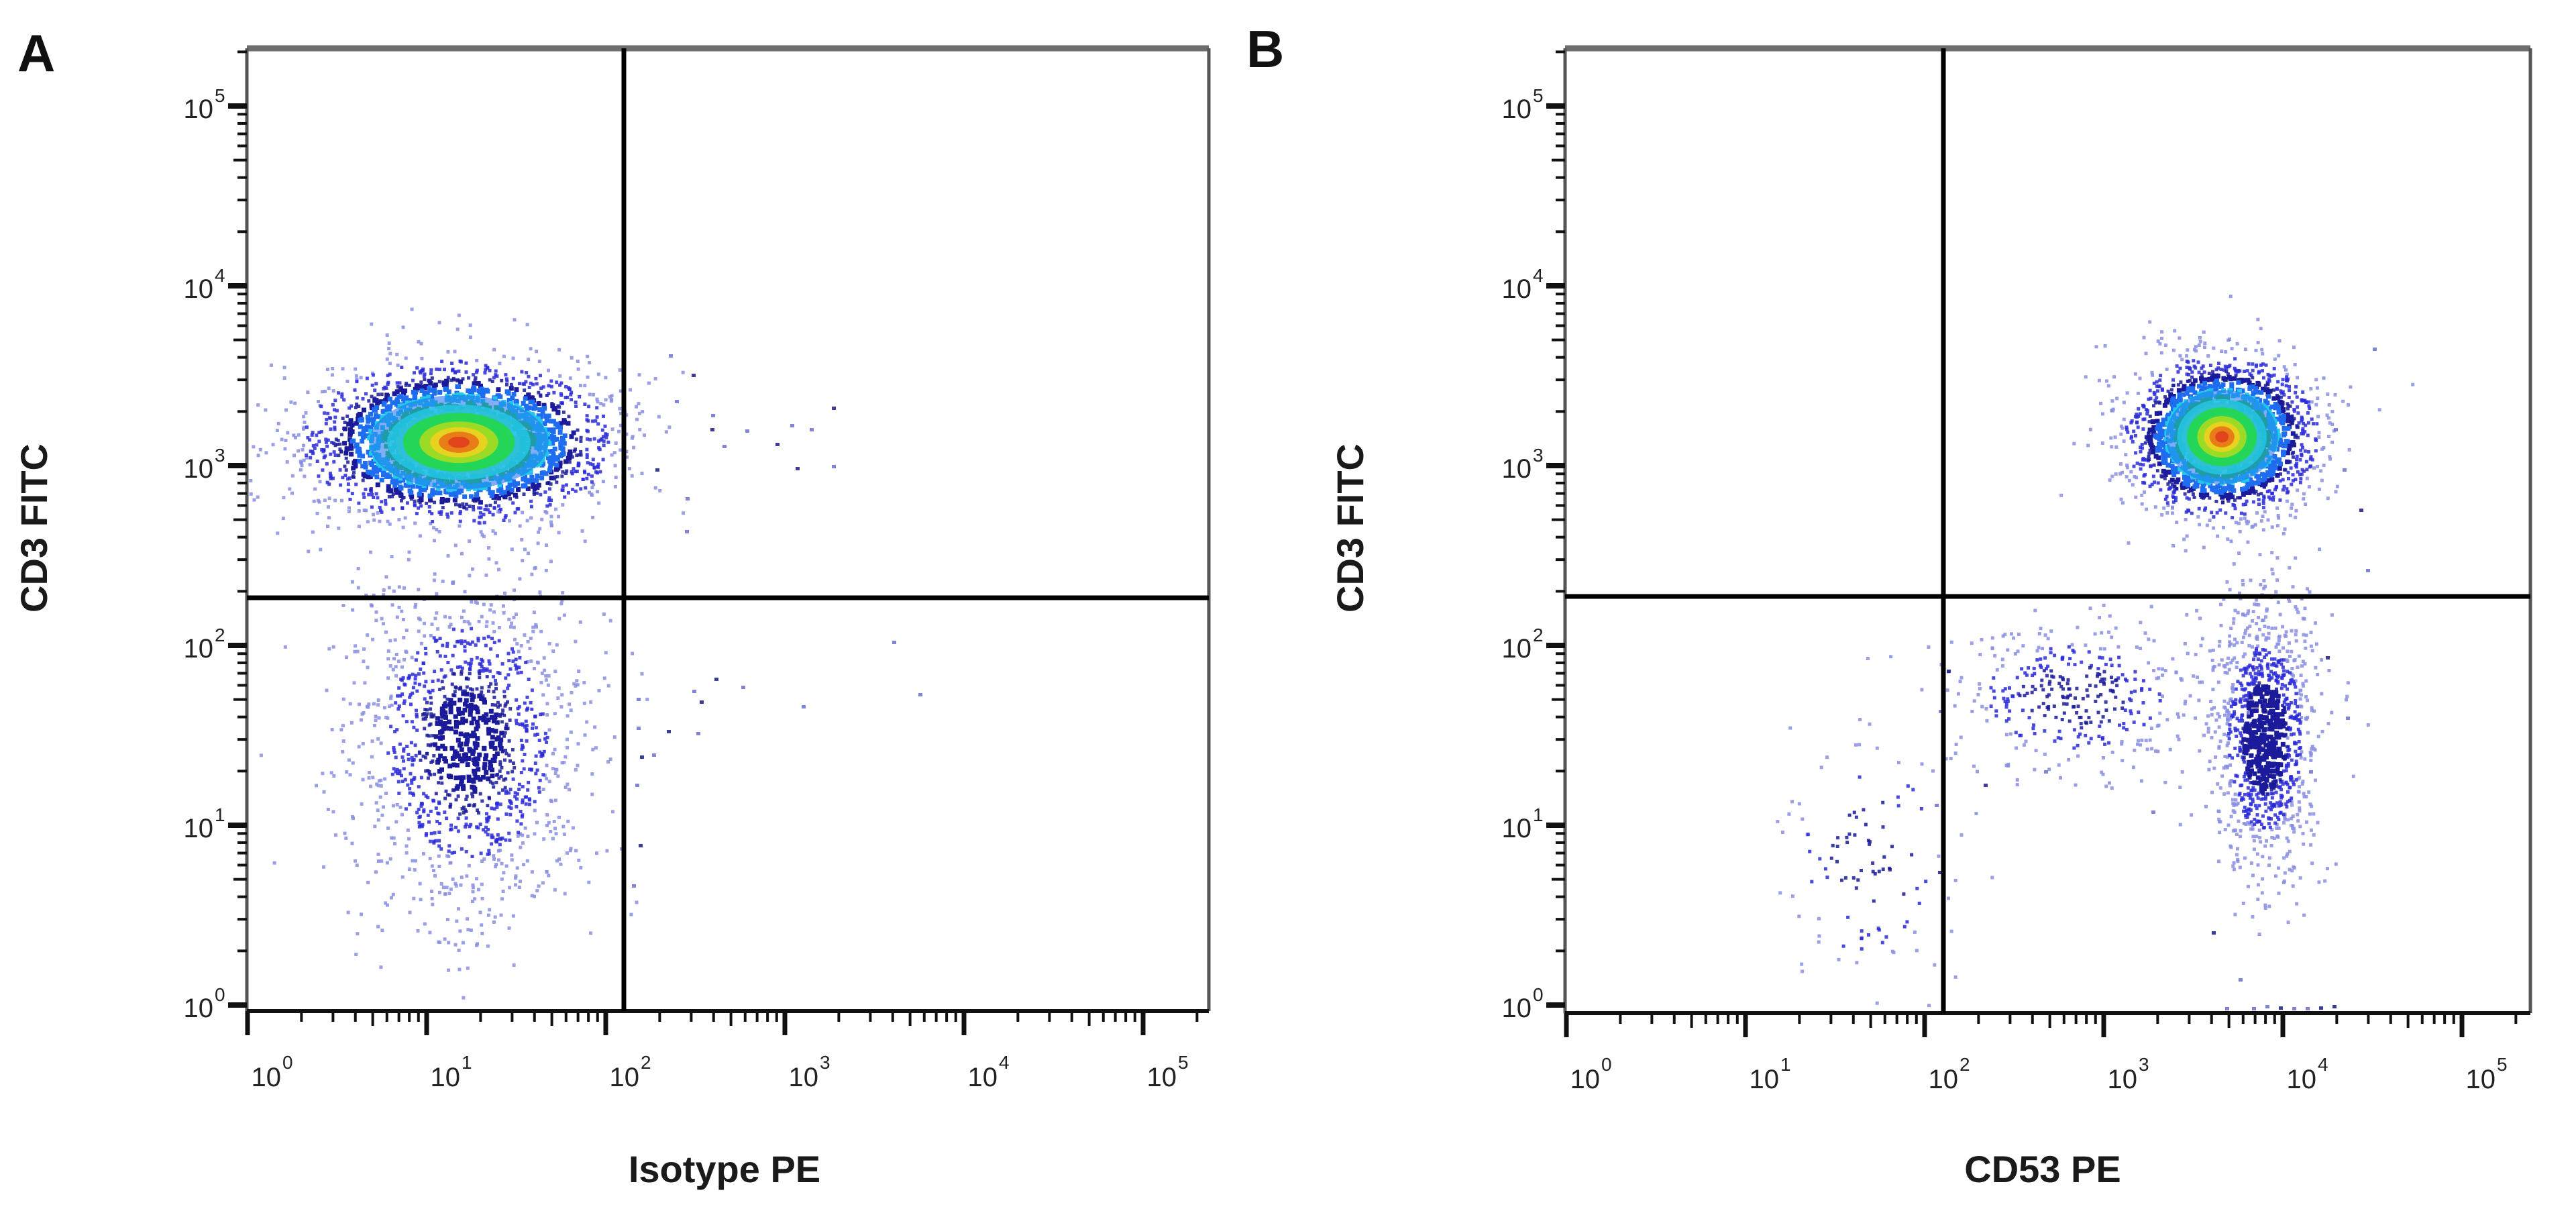  Describe the element at coordinates (1265, 48) in the screenshot. I see `panel-letter-b: B` at that location.